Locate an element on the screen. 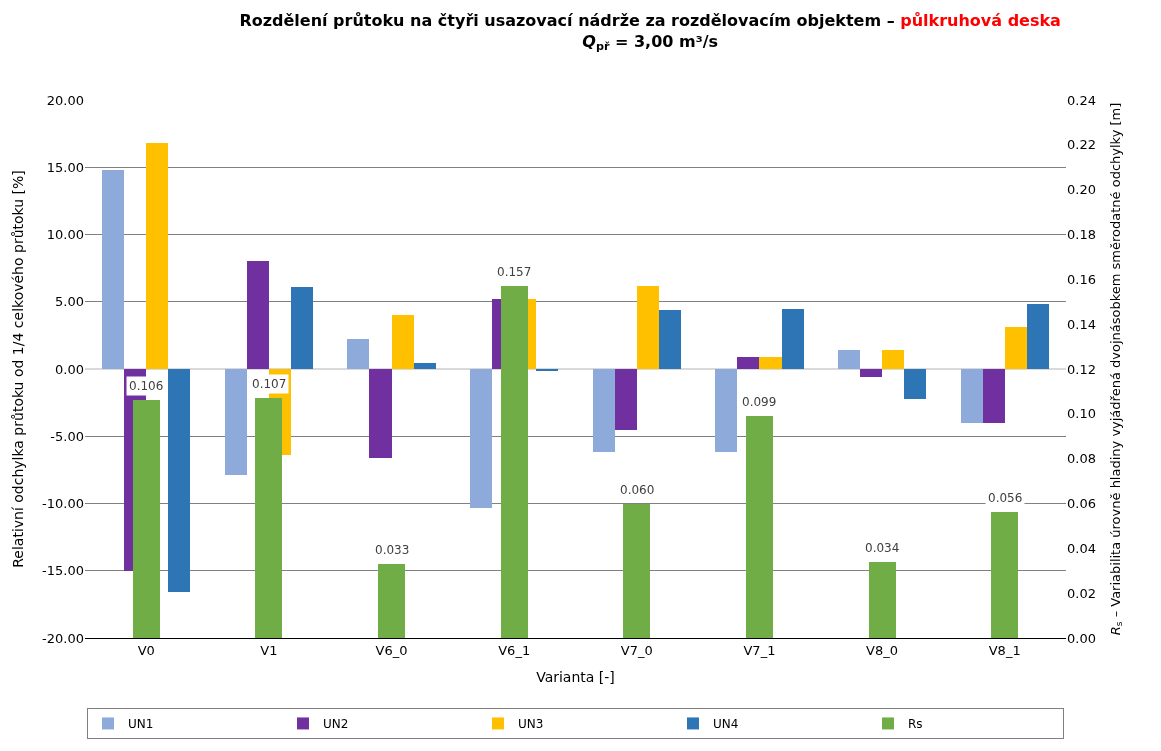 The image size is (1161, 751). x-tick-label: V0 is located at coordinates (146, 650).